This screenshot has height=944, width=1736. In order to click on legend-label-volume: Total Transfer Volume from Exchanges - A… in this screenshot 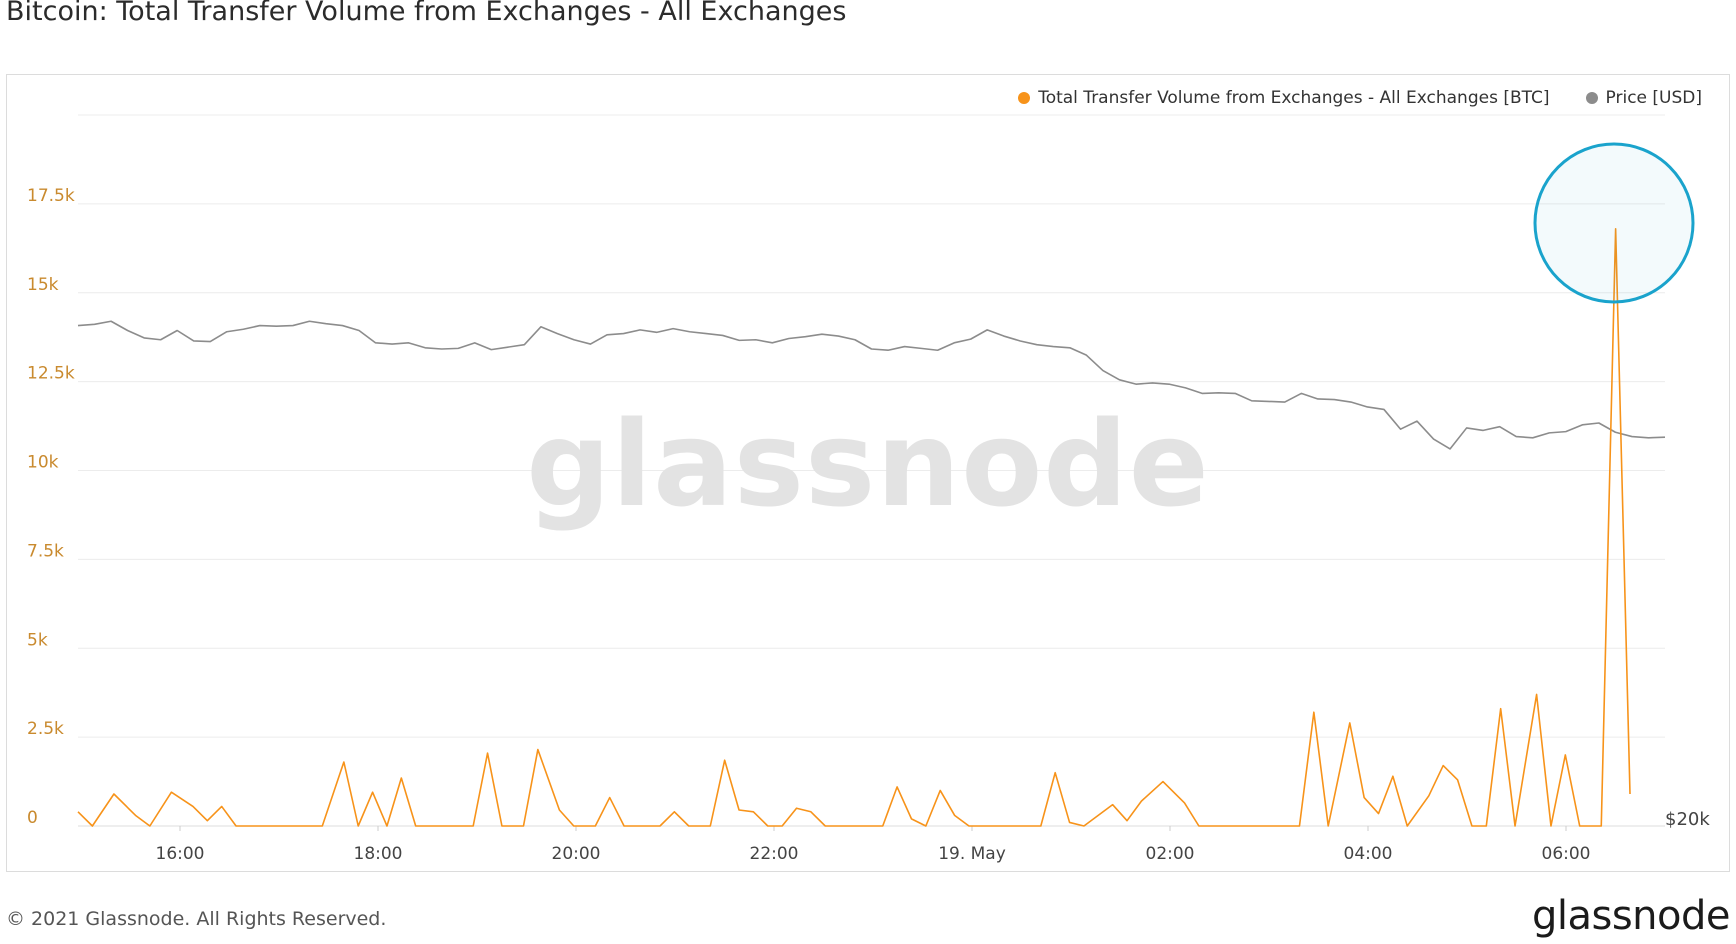, I will do `click(1294, 98)`.